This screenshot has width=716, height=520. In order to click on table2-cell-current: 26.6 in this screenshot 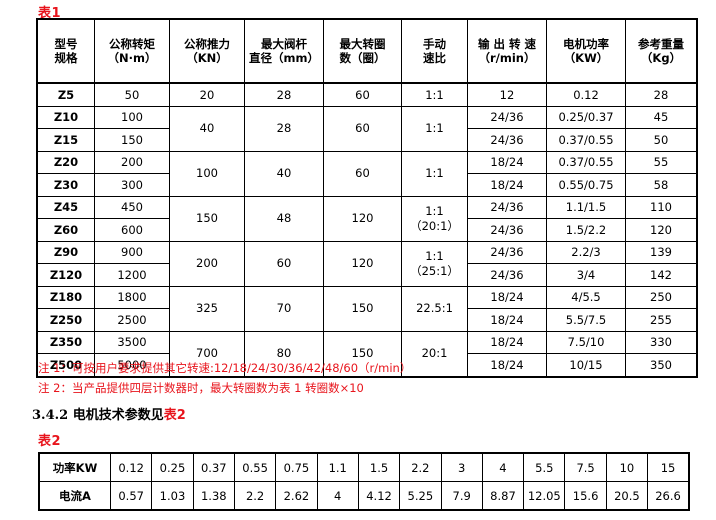, I will do `click(668, 496)`.